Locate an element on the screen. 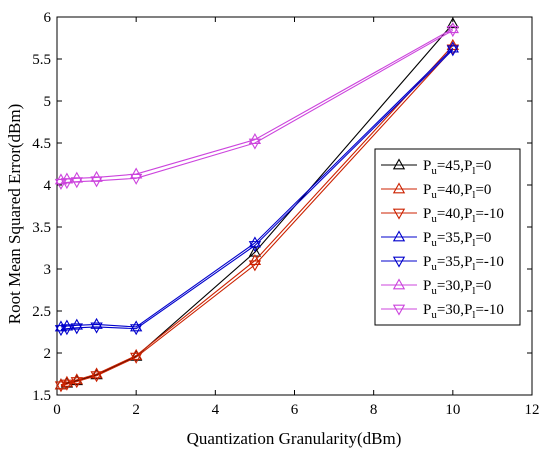 The image size is (550, 452). legend-entry: Pu=40,Pl=-10 is located at coordinates (442, 215).